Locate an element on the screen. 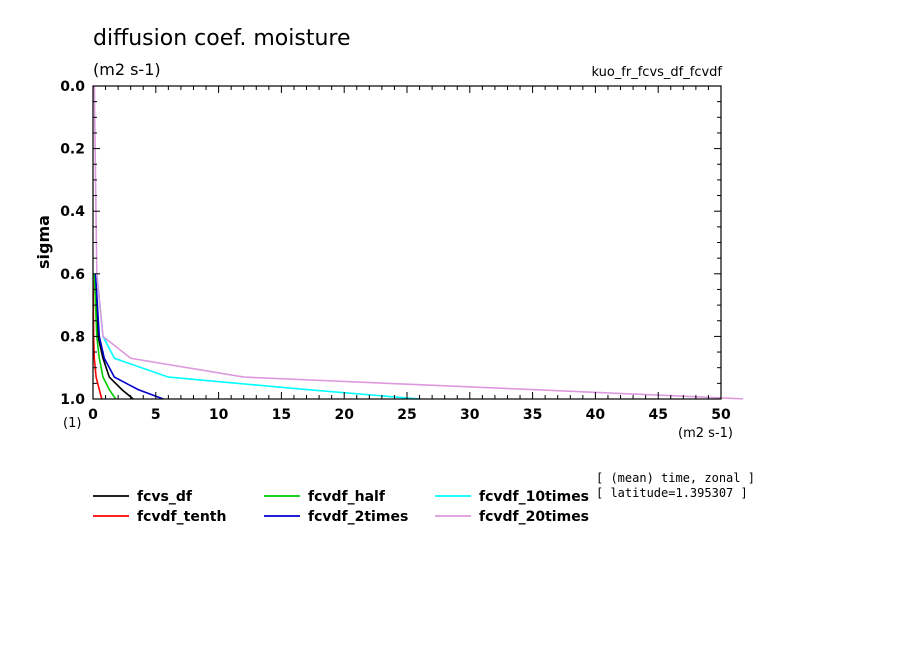 This screenshot has height=654, width=904. x-tick-labels: 0 5 10 15 20 25 30 35 40 45 50 is located at coordinates (409, 415).